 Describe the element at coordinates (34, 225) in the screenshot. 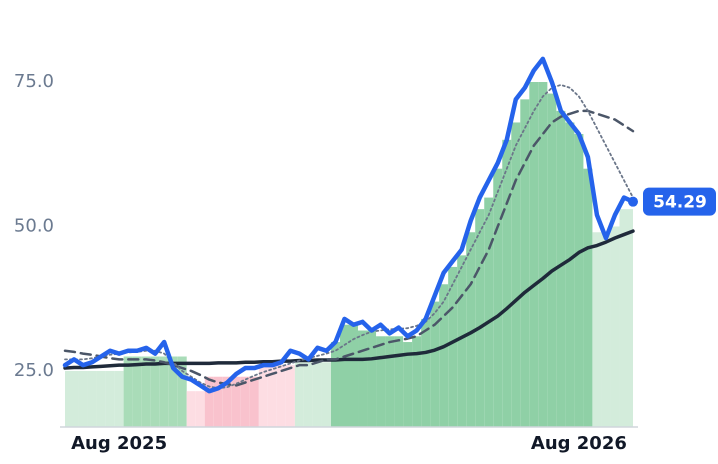

I see `y-tick-label: 50.0` at that location.